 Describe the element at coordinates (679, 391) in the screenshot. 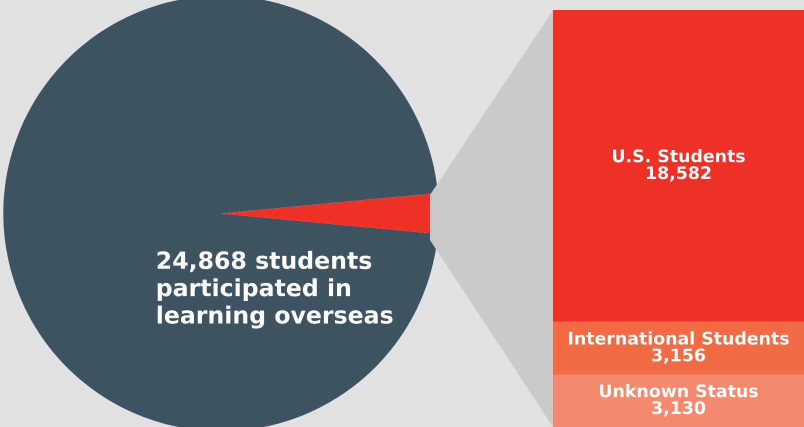

I see `series-label: Unknown Status` at that location.